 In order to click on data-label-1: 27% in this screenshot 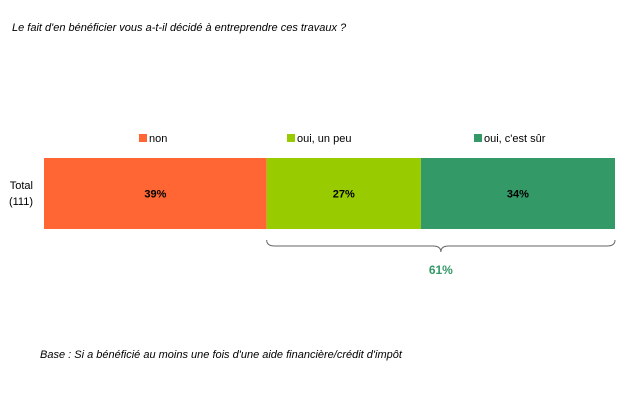, I will do `click(344, 195)`.